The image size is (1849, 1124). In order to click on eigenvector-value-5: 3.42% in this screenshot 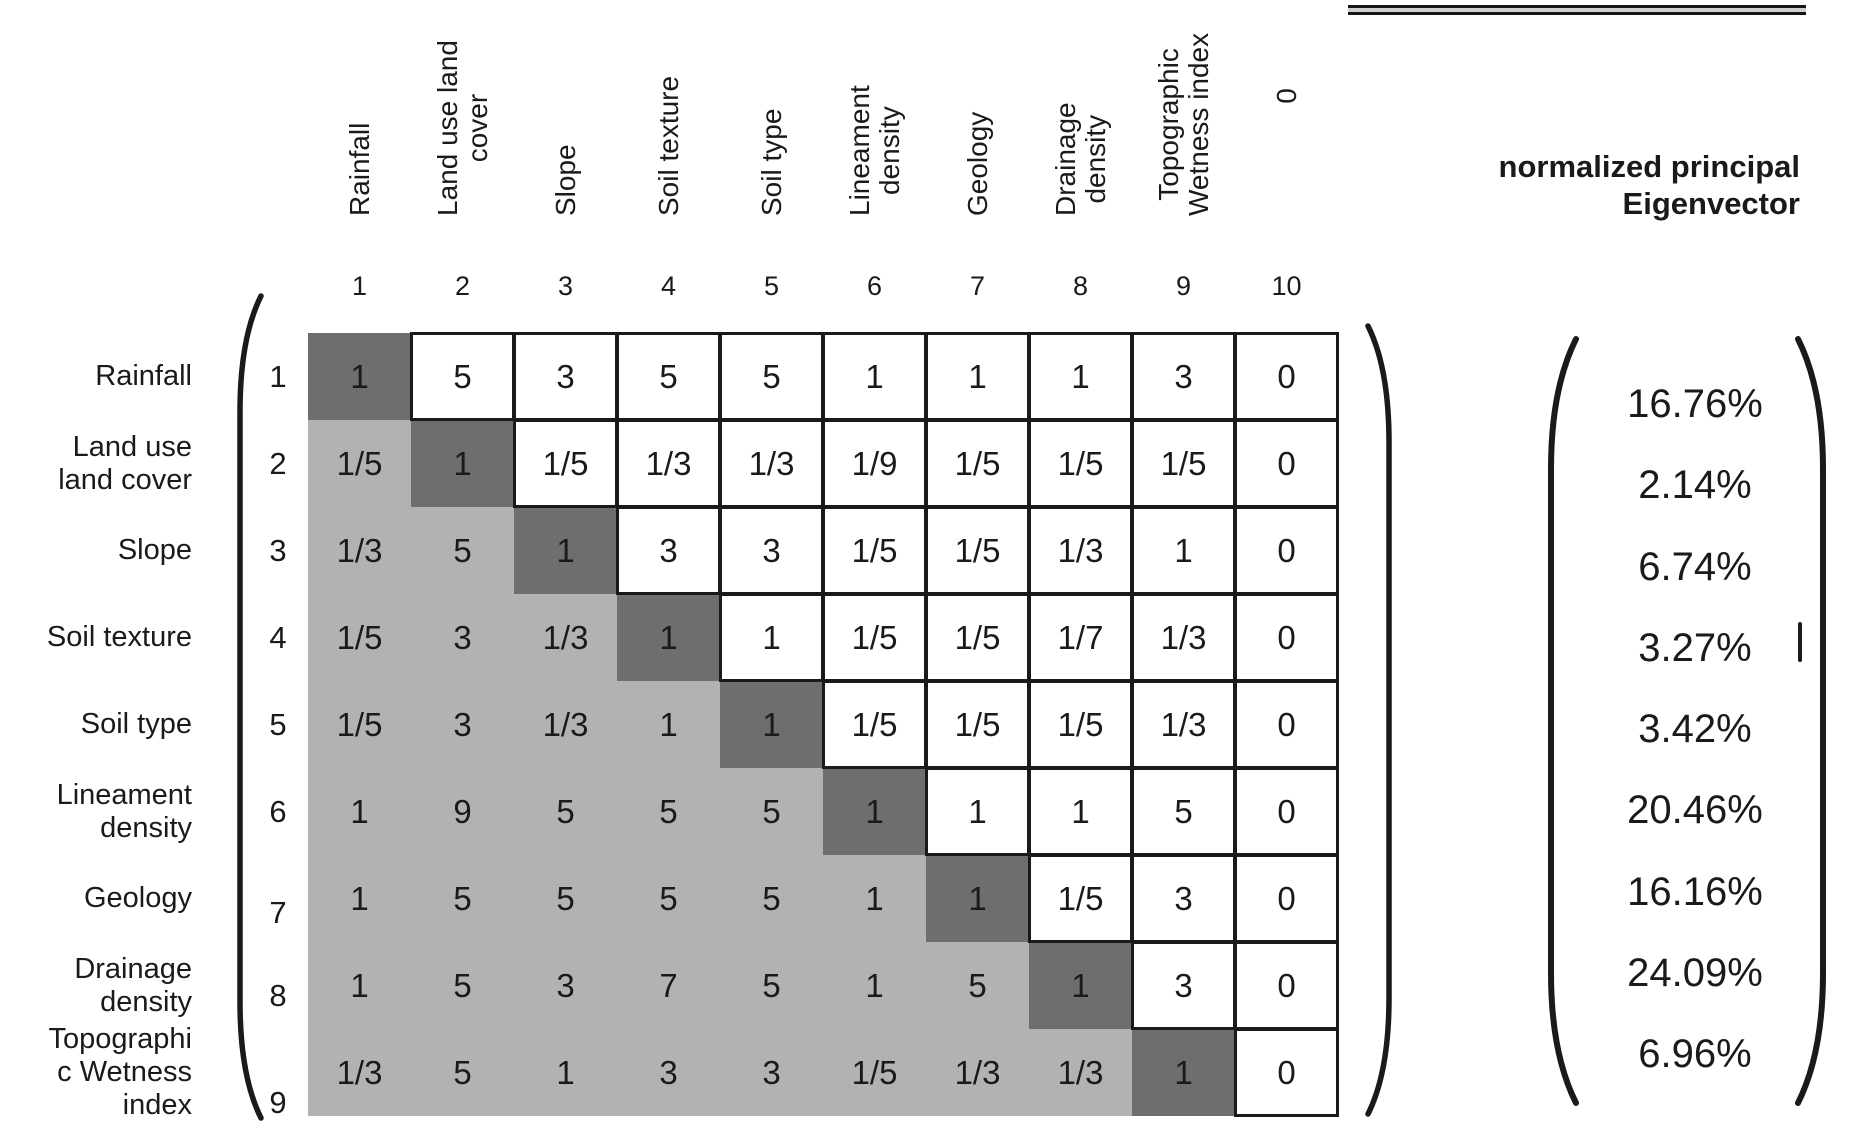, I will do `click(1695, 729)`.